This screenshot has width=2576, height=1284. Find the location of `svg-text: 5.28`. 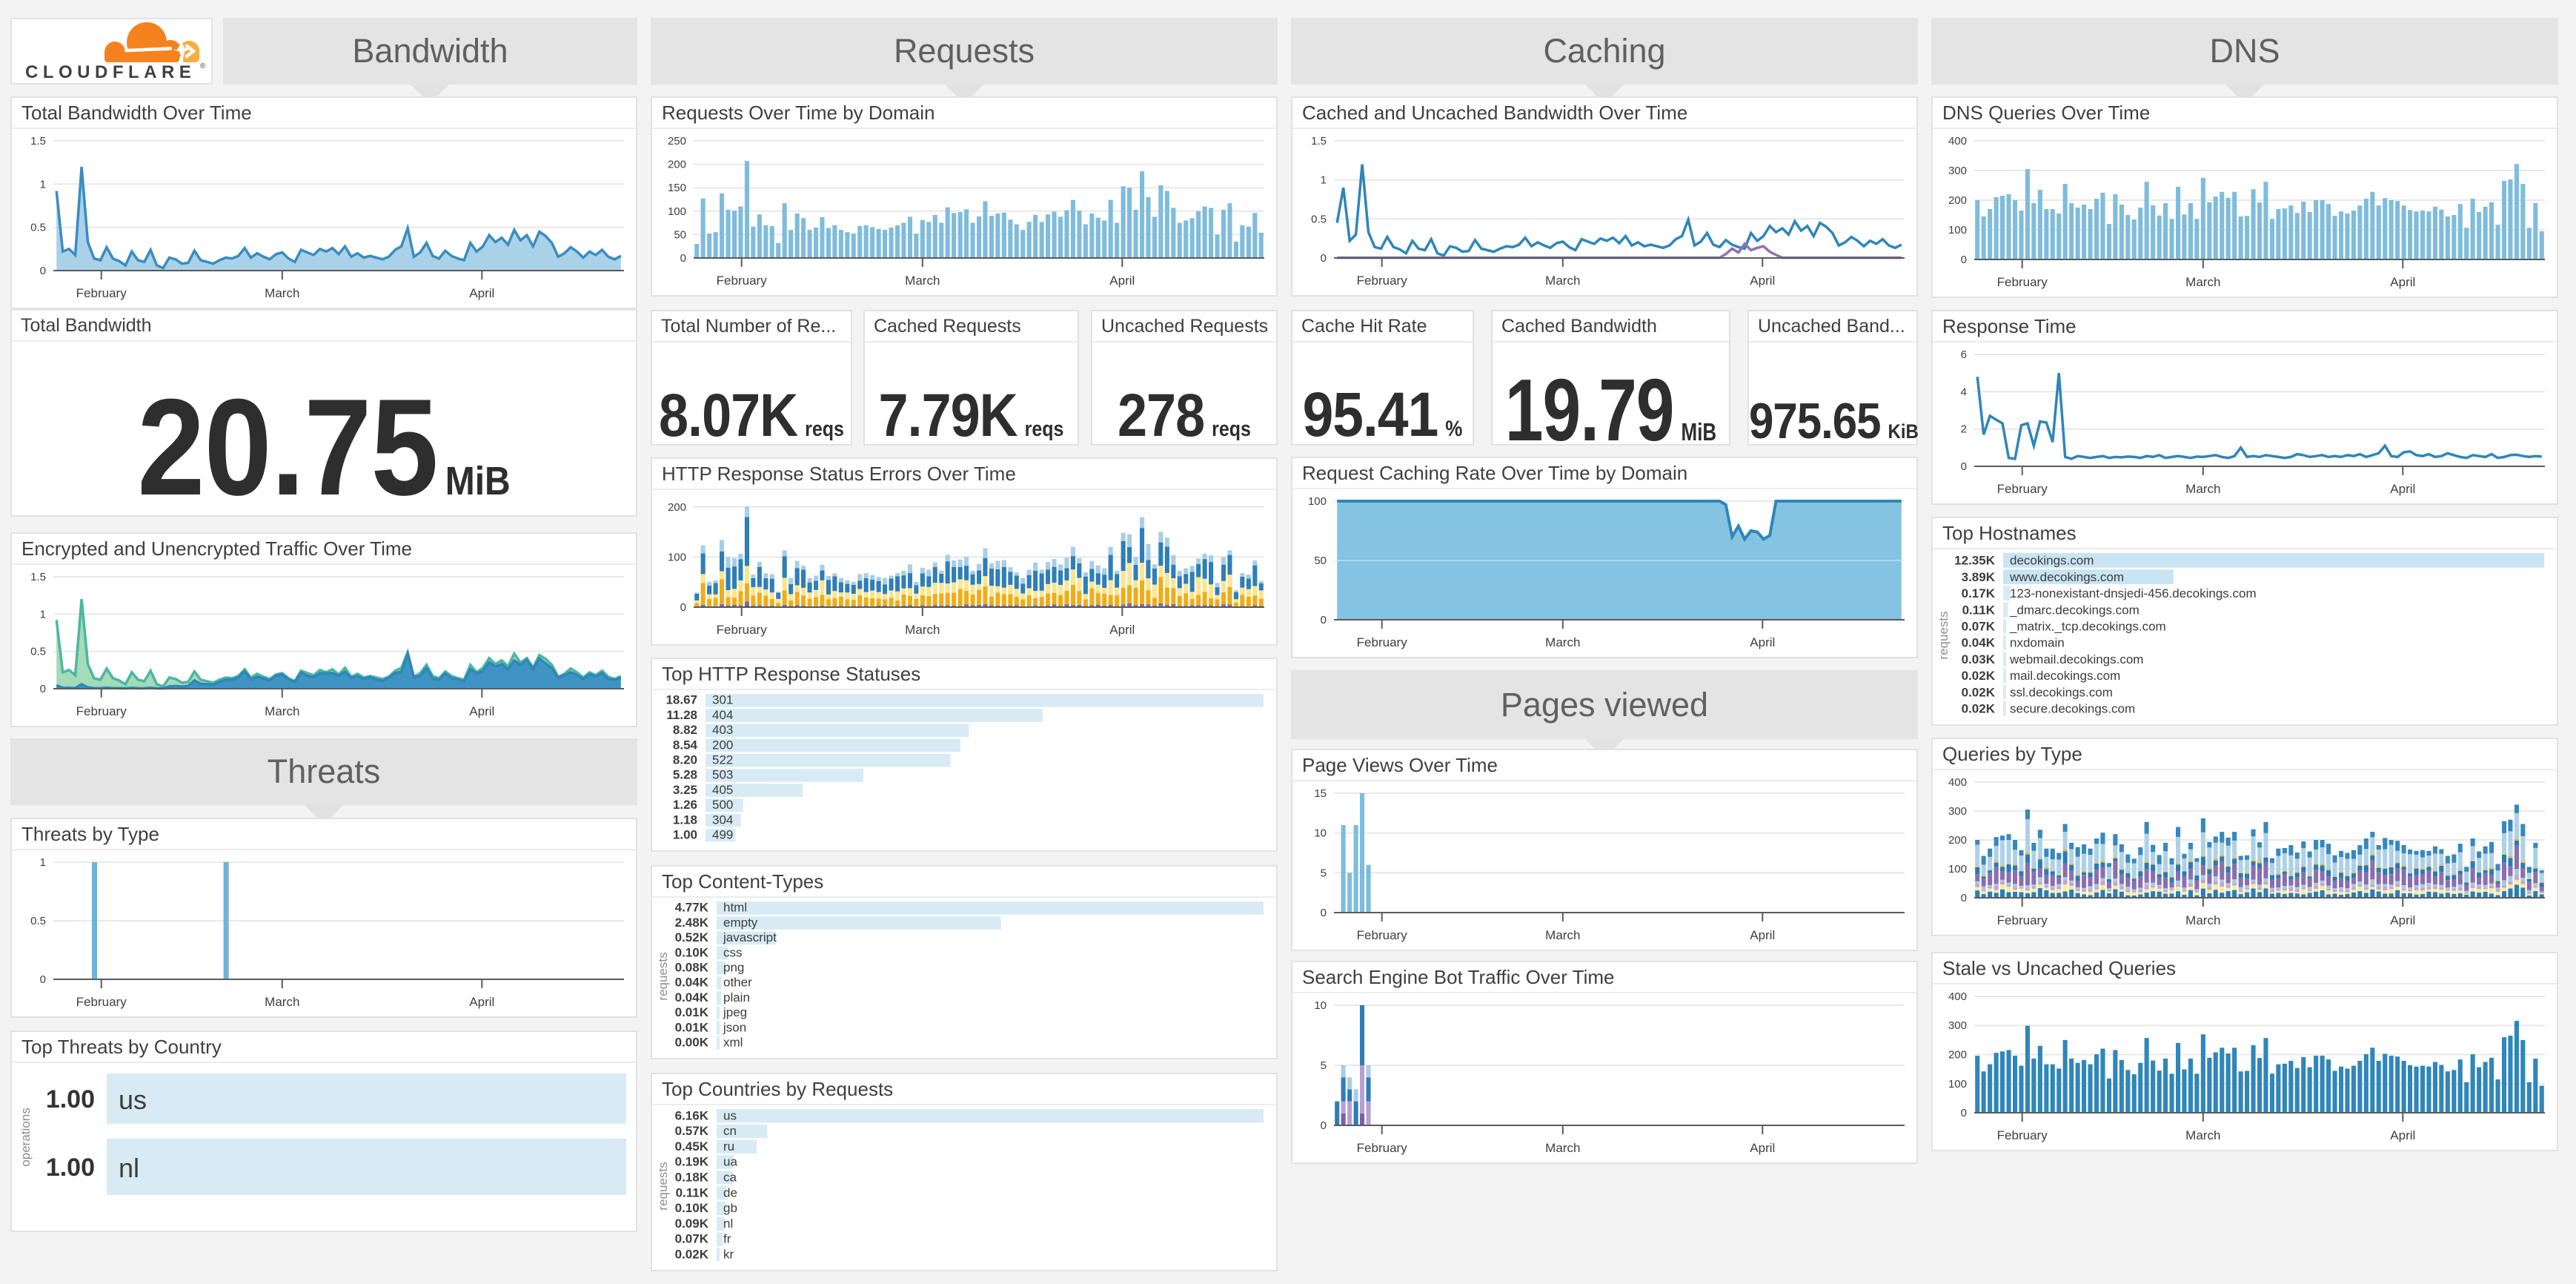

svg-text: 5.28 is located at coordinates (685, 775).